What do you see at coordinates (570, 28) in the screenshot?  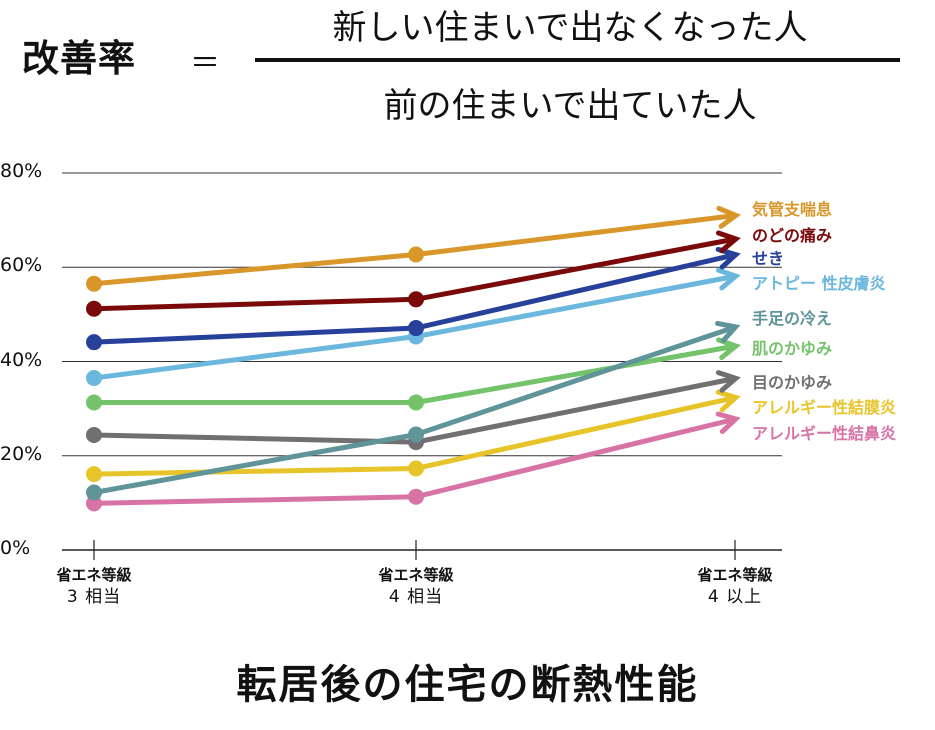 I see `formula-numerator: 新しい住まいで出なくなった人` at bounding box center [570, 28].